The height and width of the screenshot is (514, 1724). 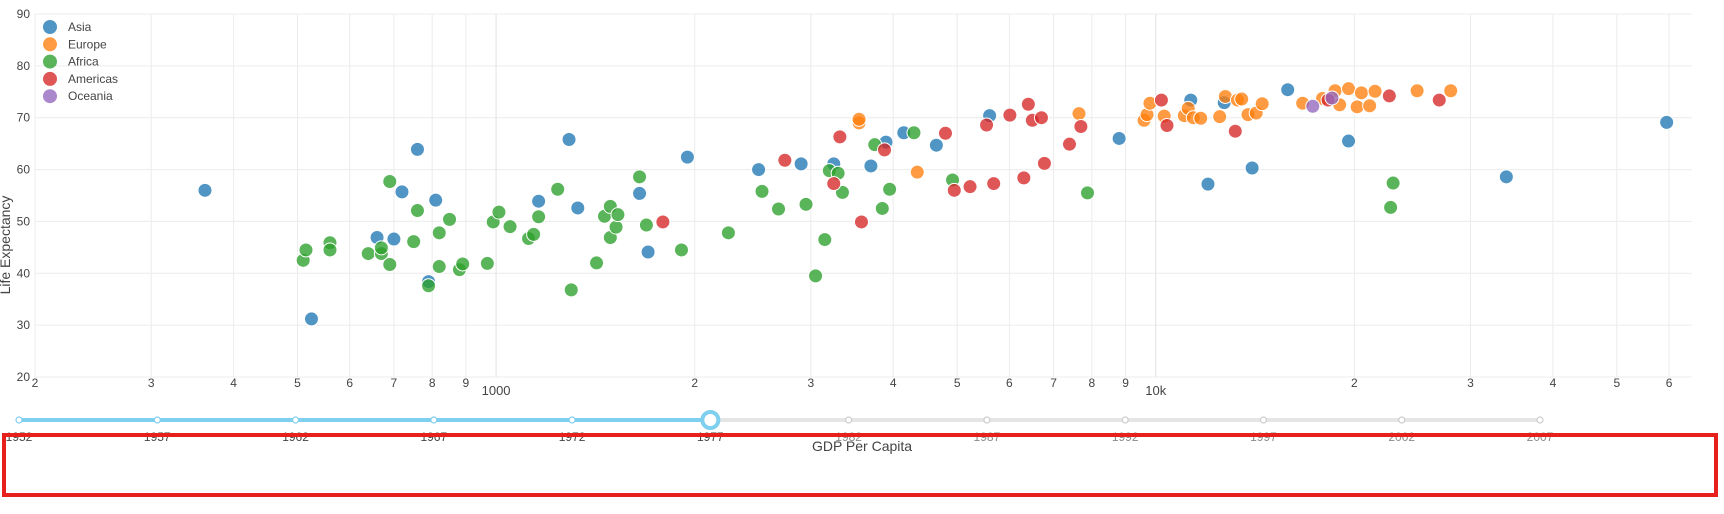 I want to click on slider-handle, so click(x=710, y=420).